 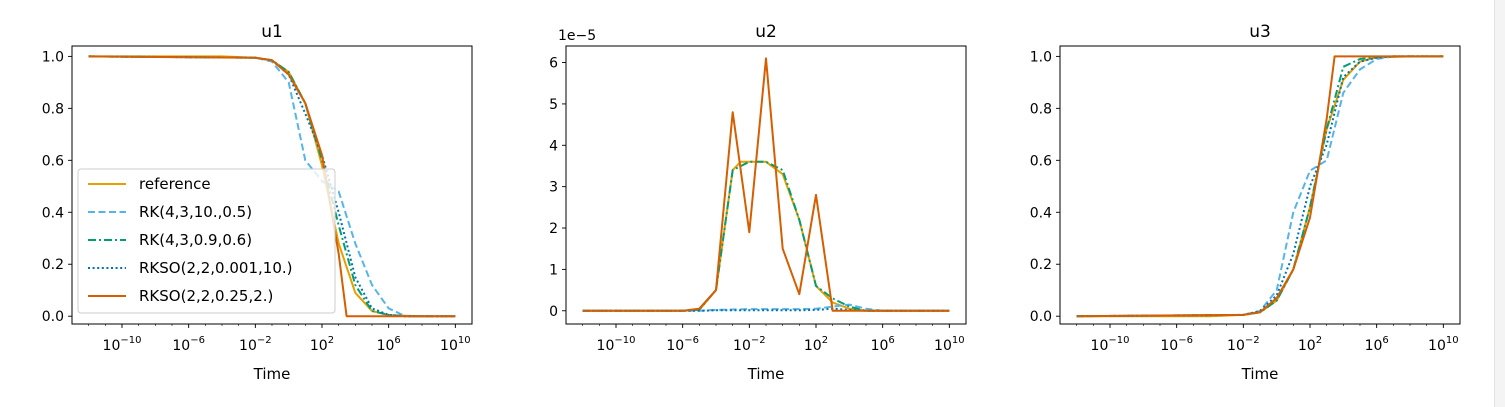 I want to click on series-line, so click(x=766, y=236).